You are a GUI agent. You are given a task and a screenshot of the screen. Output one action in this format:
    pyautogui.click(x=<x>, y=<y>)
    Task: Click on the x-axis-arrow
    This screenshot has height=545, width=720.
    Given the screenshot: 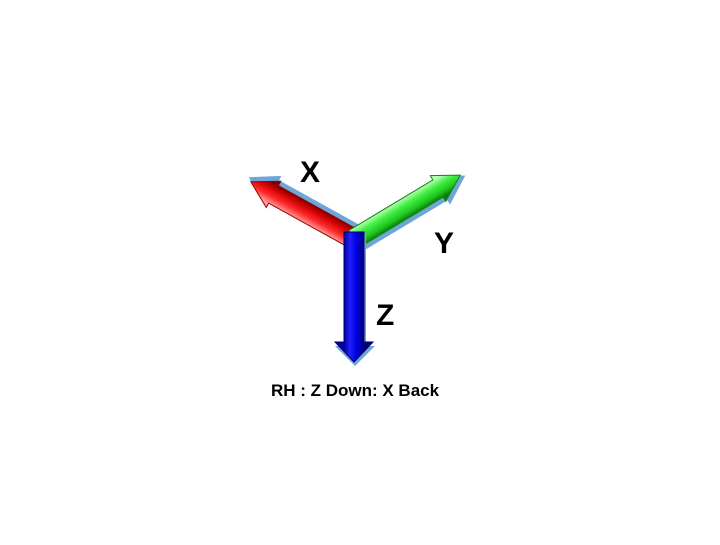 What is the action you would take?
    pyautogui.click(x=304, y=212)
    